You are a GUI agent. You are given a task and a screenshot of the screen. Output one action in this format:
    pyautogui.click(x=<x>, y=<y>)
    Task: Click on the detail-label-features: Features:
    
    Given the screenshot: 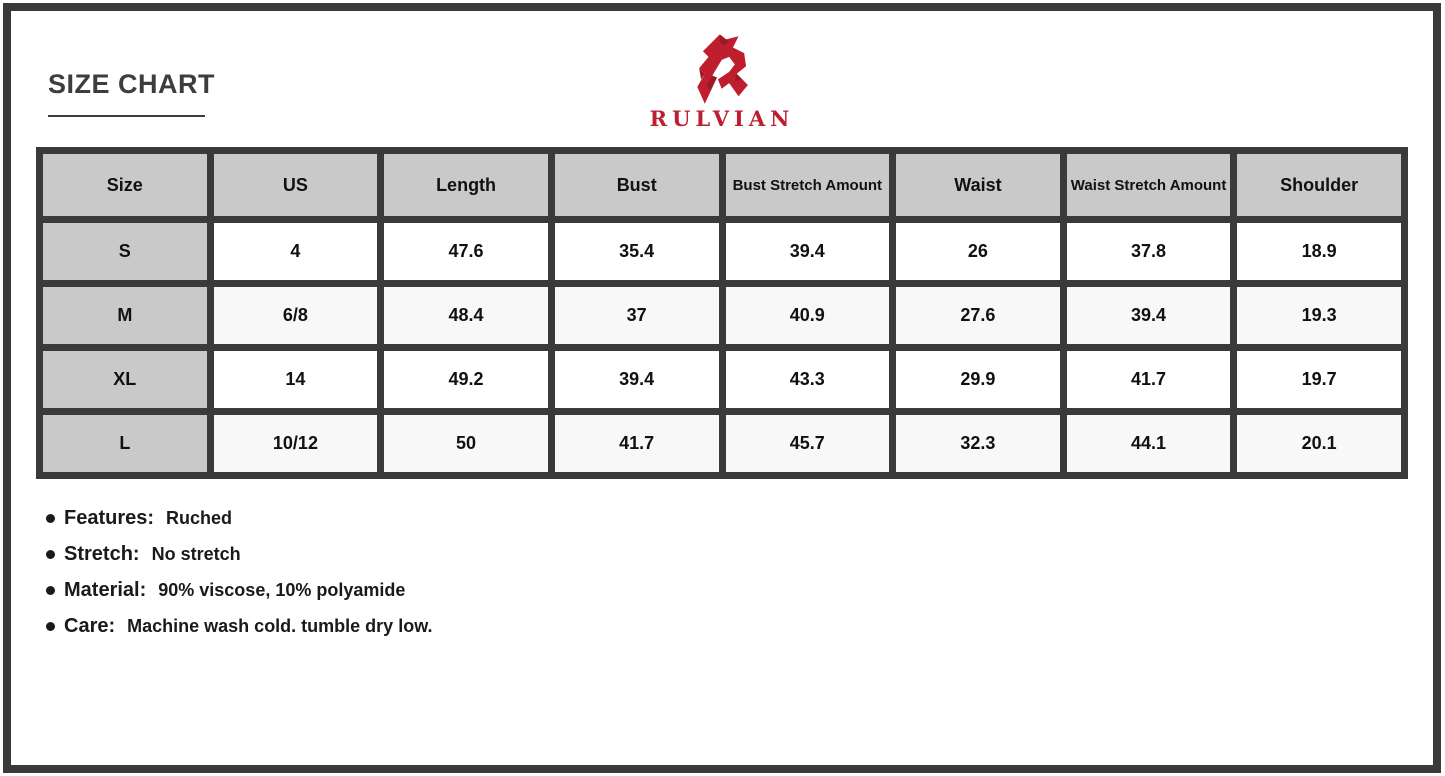 What is the action you would take?
    pyautogui.click(x=109, y=518)
    